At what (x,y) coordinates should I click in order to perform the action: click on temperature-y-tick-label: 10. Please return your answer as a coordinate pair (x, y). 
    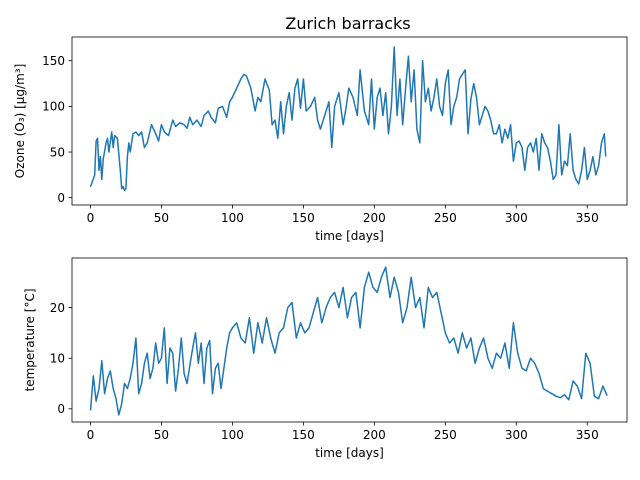
    Looking at the image, I should click on (57, 359).